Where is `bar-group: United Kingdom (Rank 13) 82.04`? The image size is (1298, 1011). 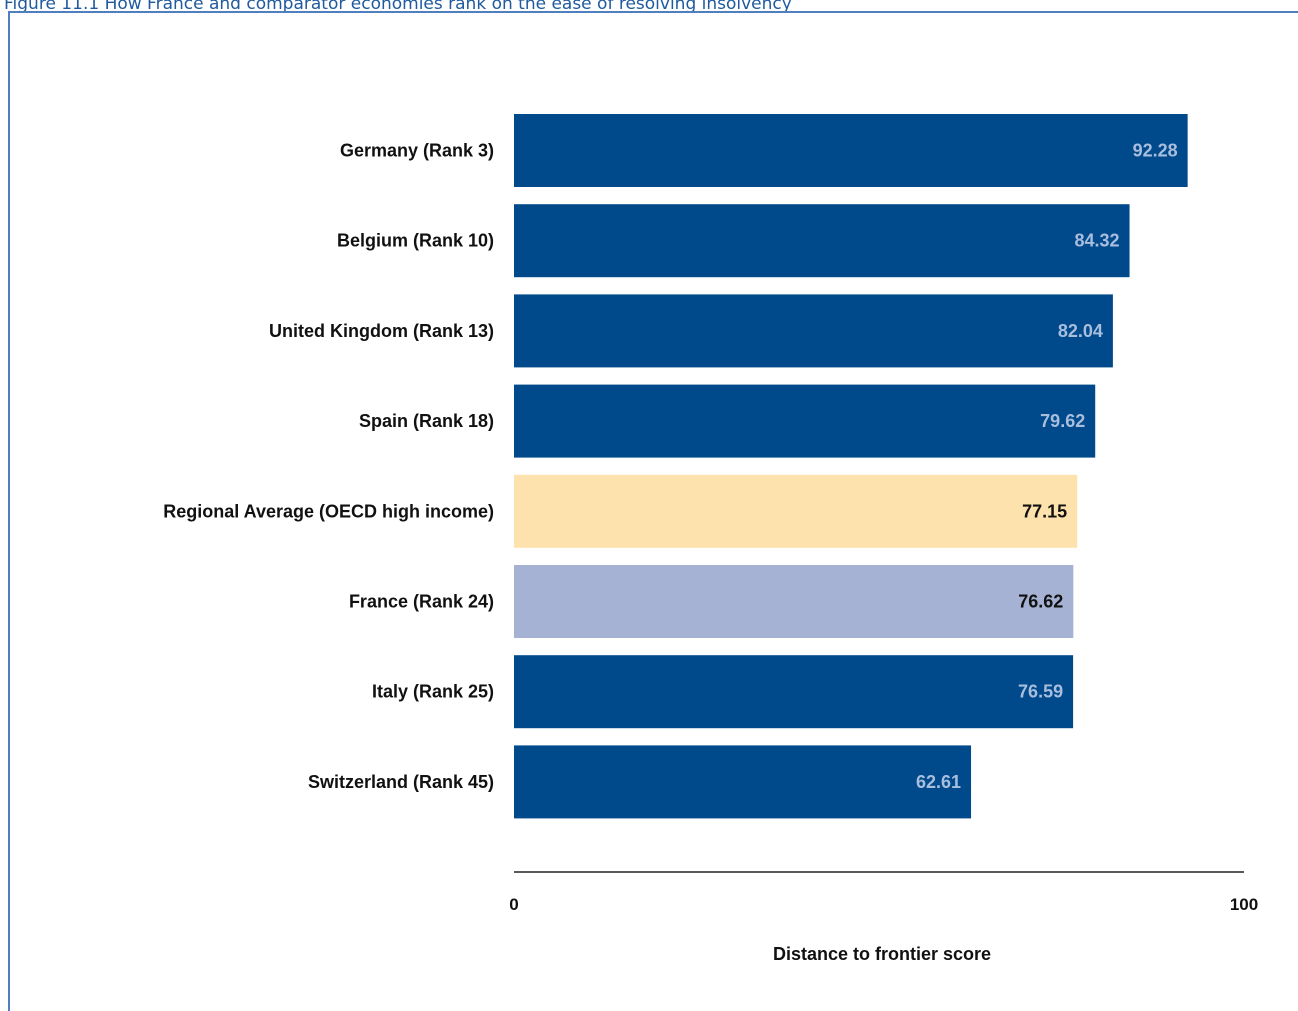 bar-group: United Kingdom (Rank 13) 82.04 is located at coordinates (691, 331).